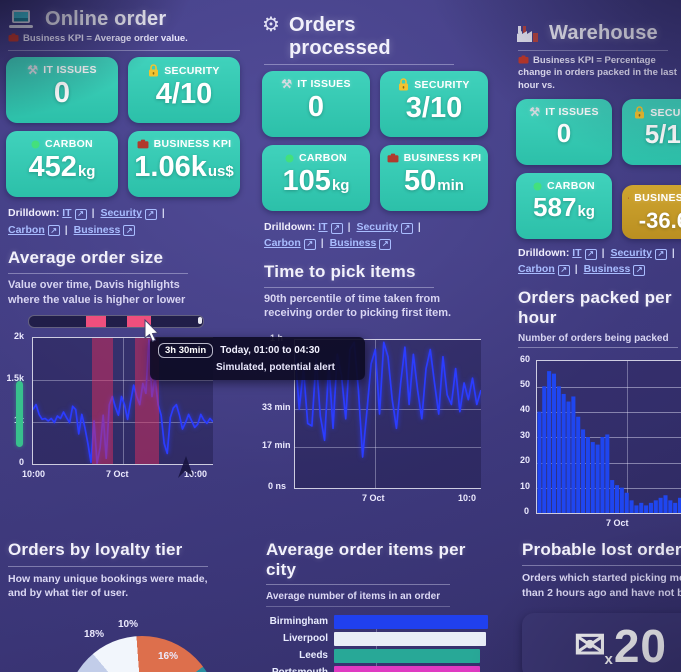 This screenshot has width=681, height=672. I want to click on tooltip-duration-badge: 3h 30min, so click(186, 350).